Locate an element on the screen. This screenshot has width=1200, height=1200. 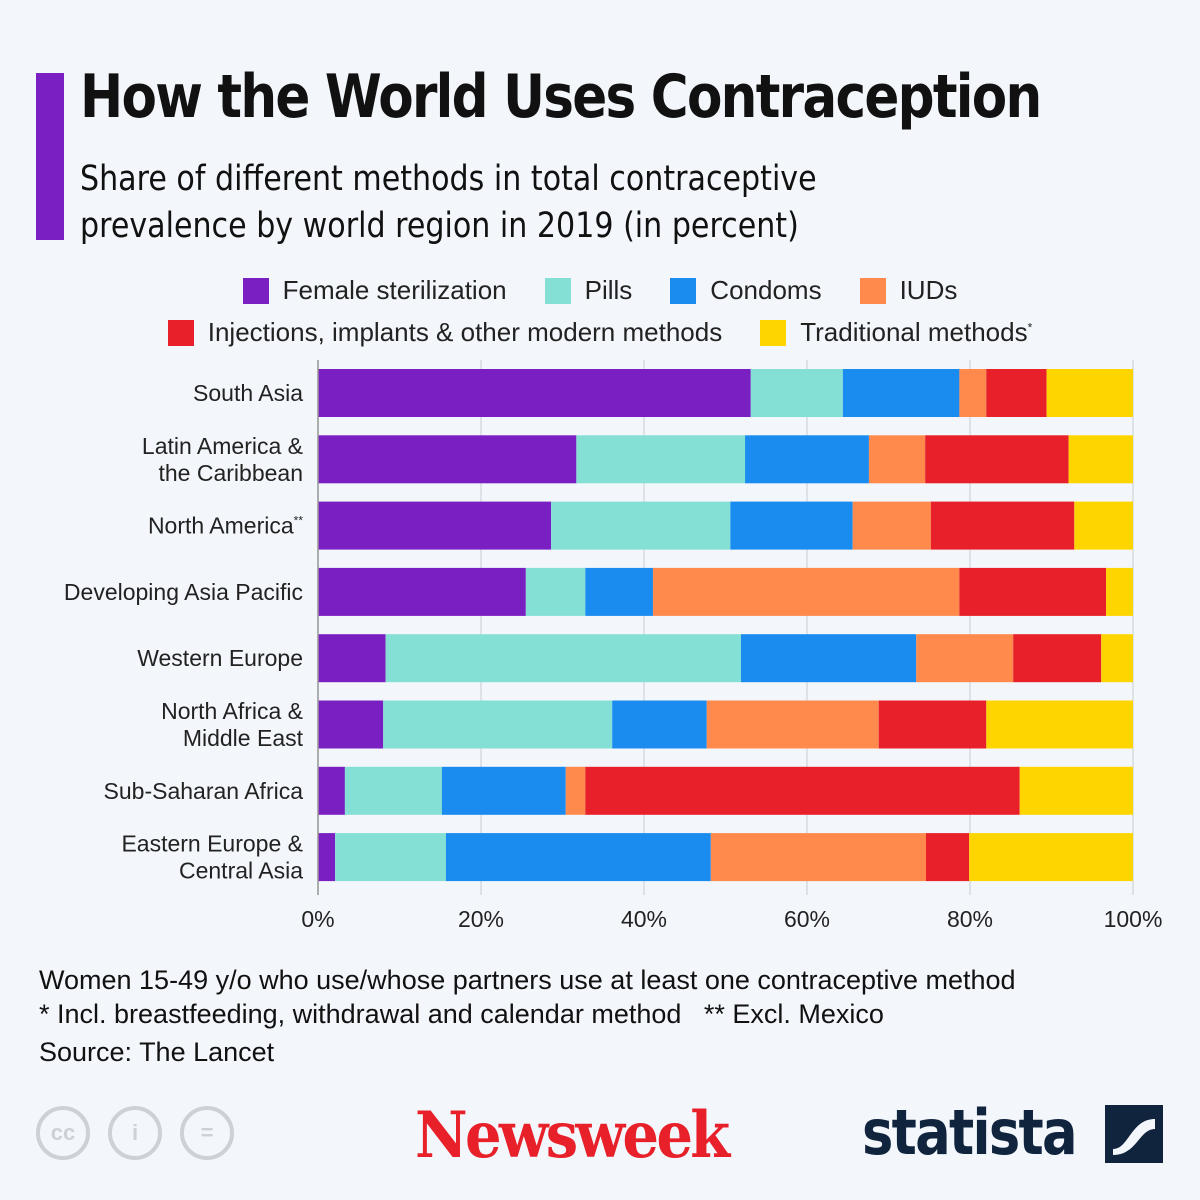
cc-icon: cc is located at coordinates (63, 1133).